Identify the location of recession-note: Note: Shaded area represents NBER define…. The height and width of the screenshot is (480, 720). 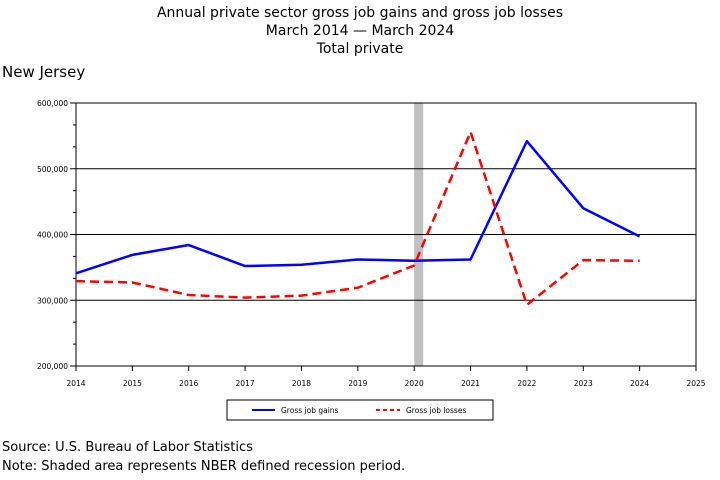
(204, 466).